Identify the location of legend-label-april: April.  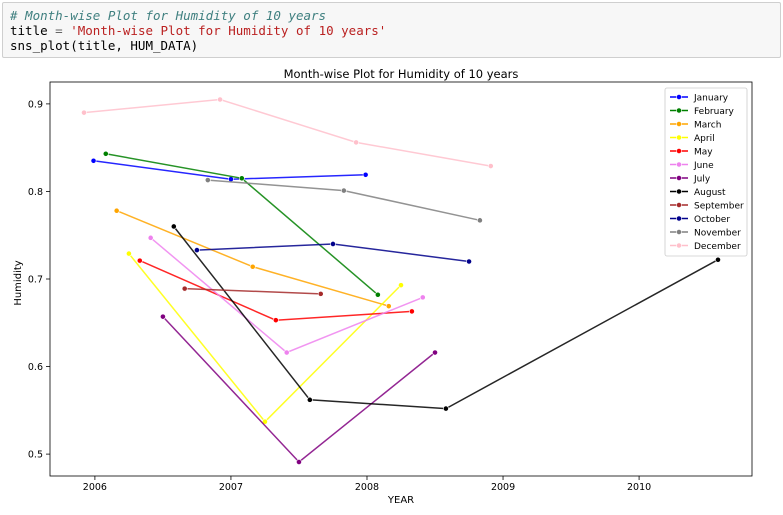
(704, 139).